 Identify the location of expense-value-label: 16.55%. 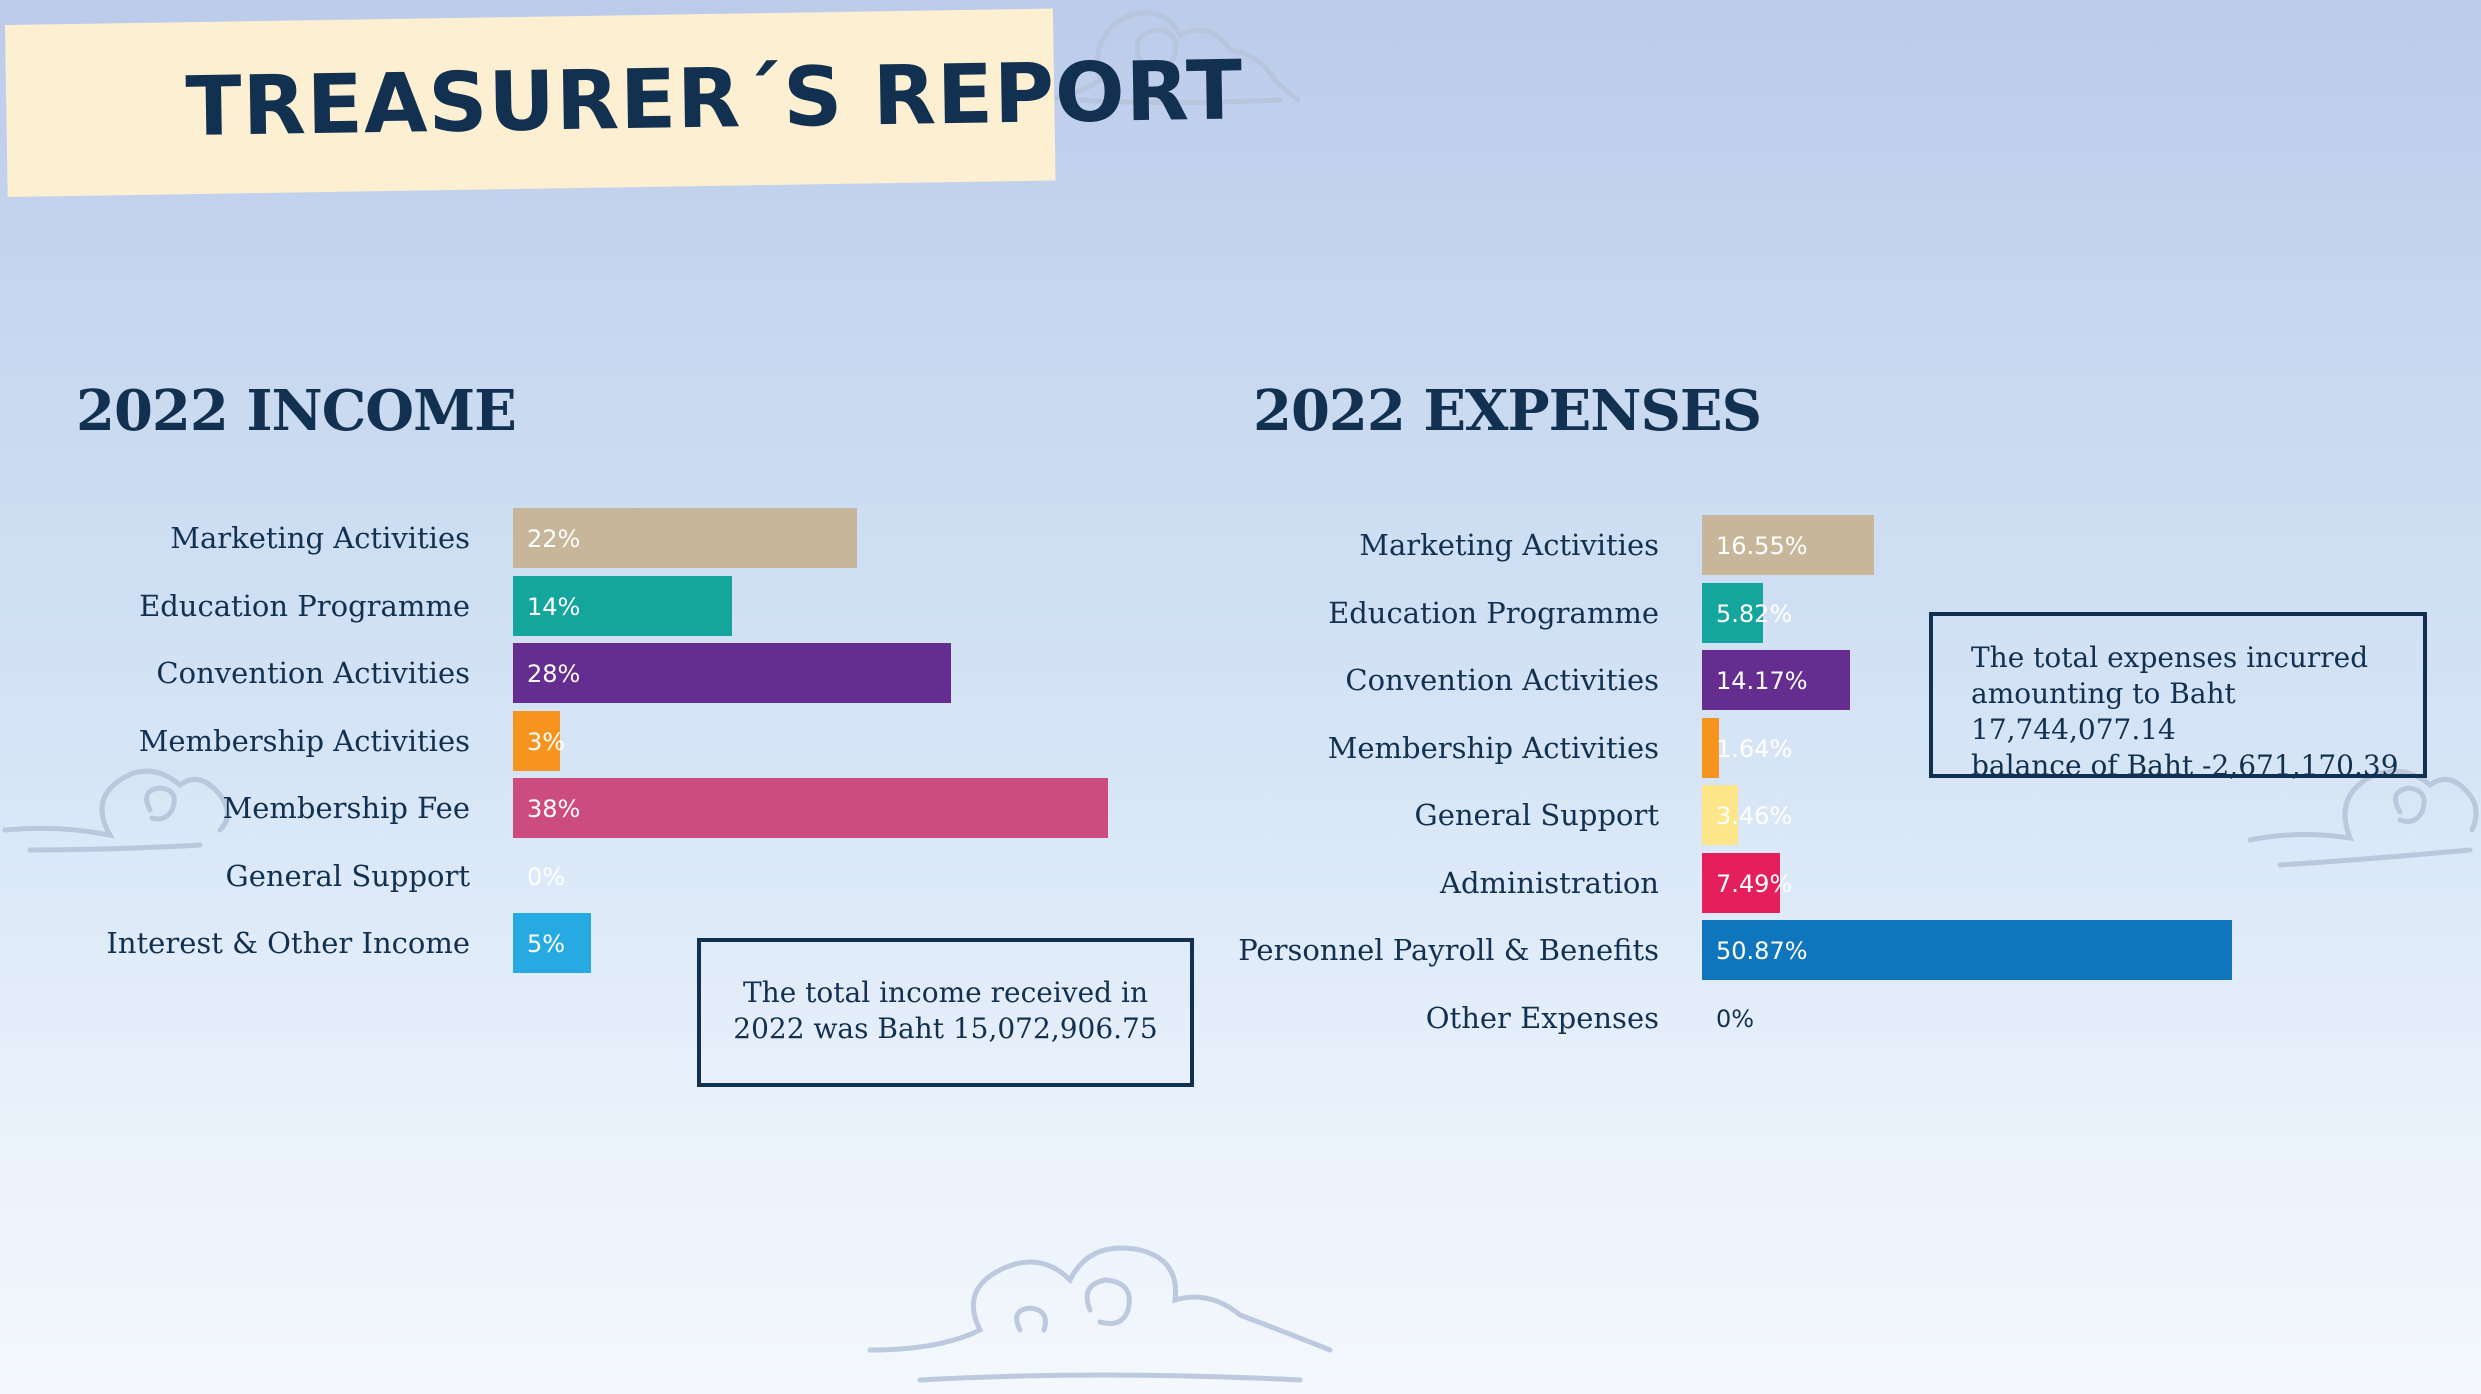
(1762, 546).